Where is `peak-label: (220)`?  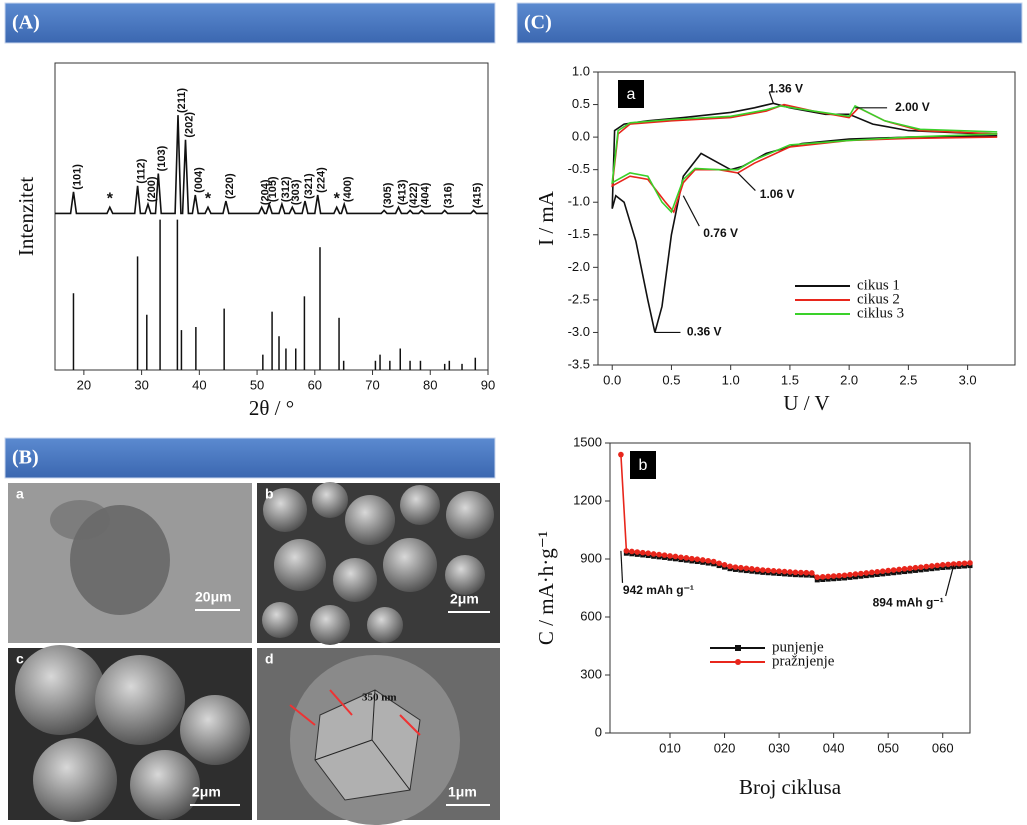 peak-label: (220) is located at coordinates (230, 186).